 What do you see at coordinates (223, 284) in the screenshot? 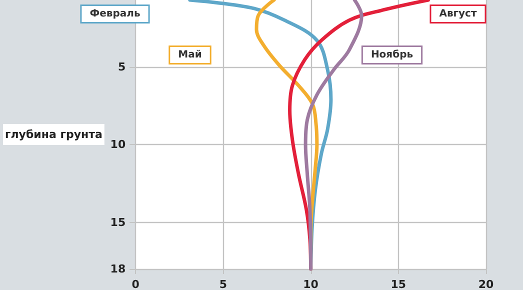
I see `x-tick-label: 5` at bounding box center [223, 284].